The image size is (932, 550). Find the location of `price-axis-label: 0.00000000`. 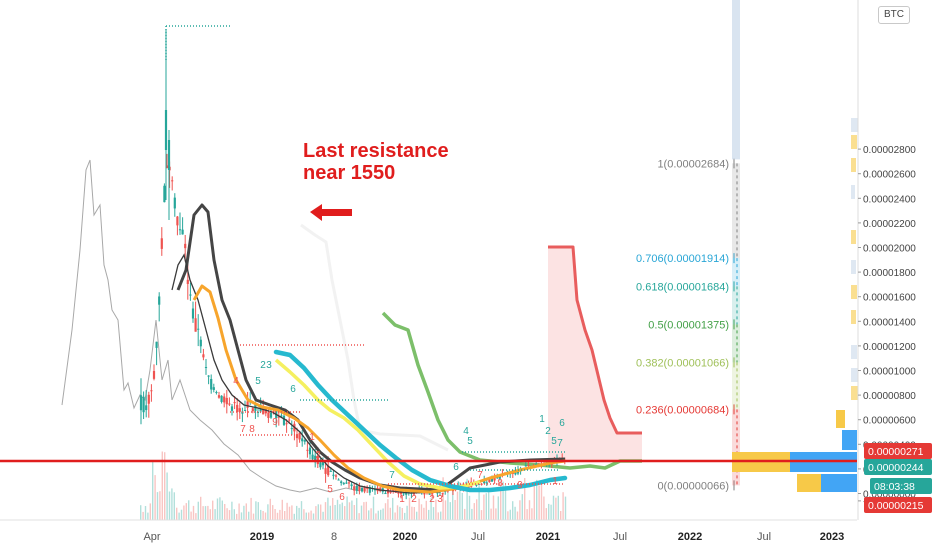

price-axis-label: 0.00000000 is located at coordinates (889, 495).